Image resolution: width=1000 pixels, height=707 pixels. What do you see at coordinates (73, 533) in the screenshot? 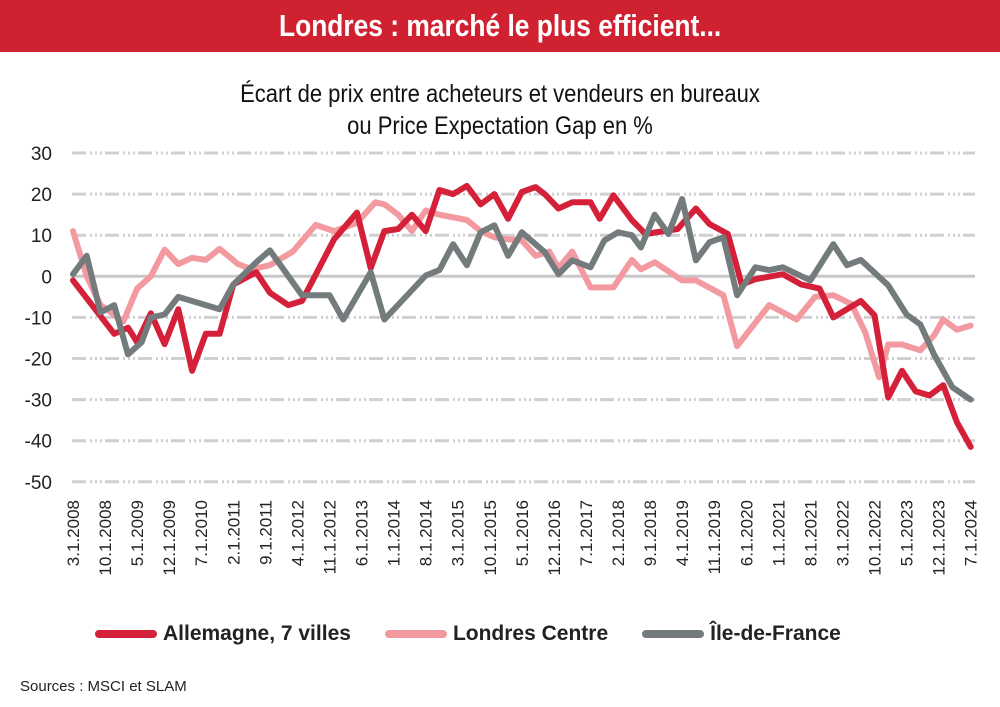
I see `x-tick-label: 3.1.2008` at bounding box center [73, 533].